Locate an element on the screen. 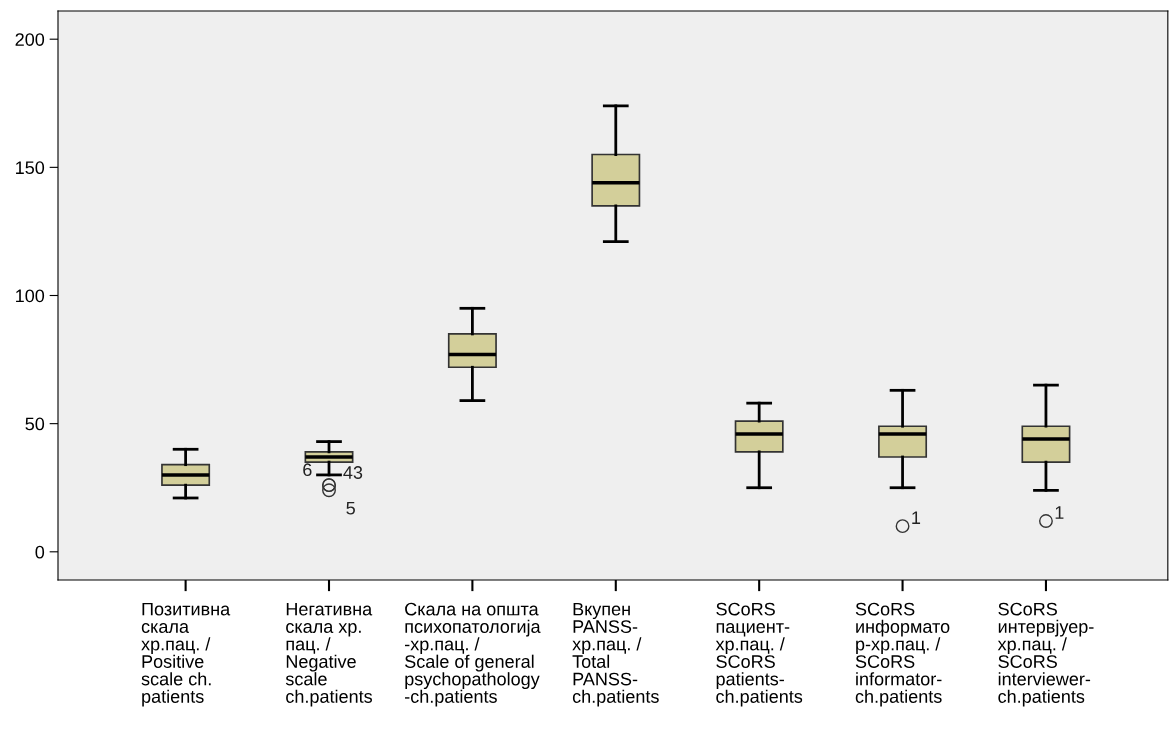 This screenshot has width=1169, height=738. y-tick-label: 50 is located at coordinates (35, 424).